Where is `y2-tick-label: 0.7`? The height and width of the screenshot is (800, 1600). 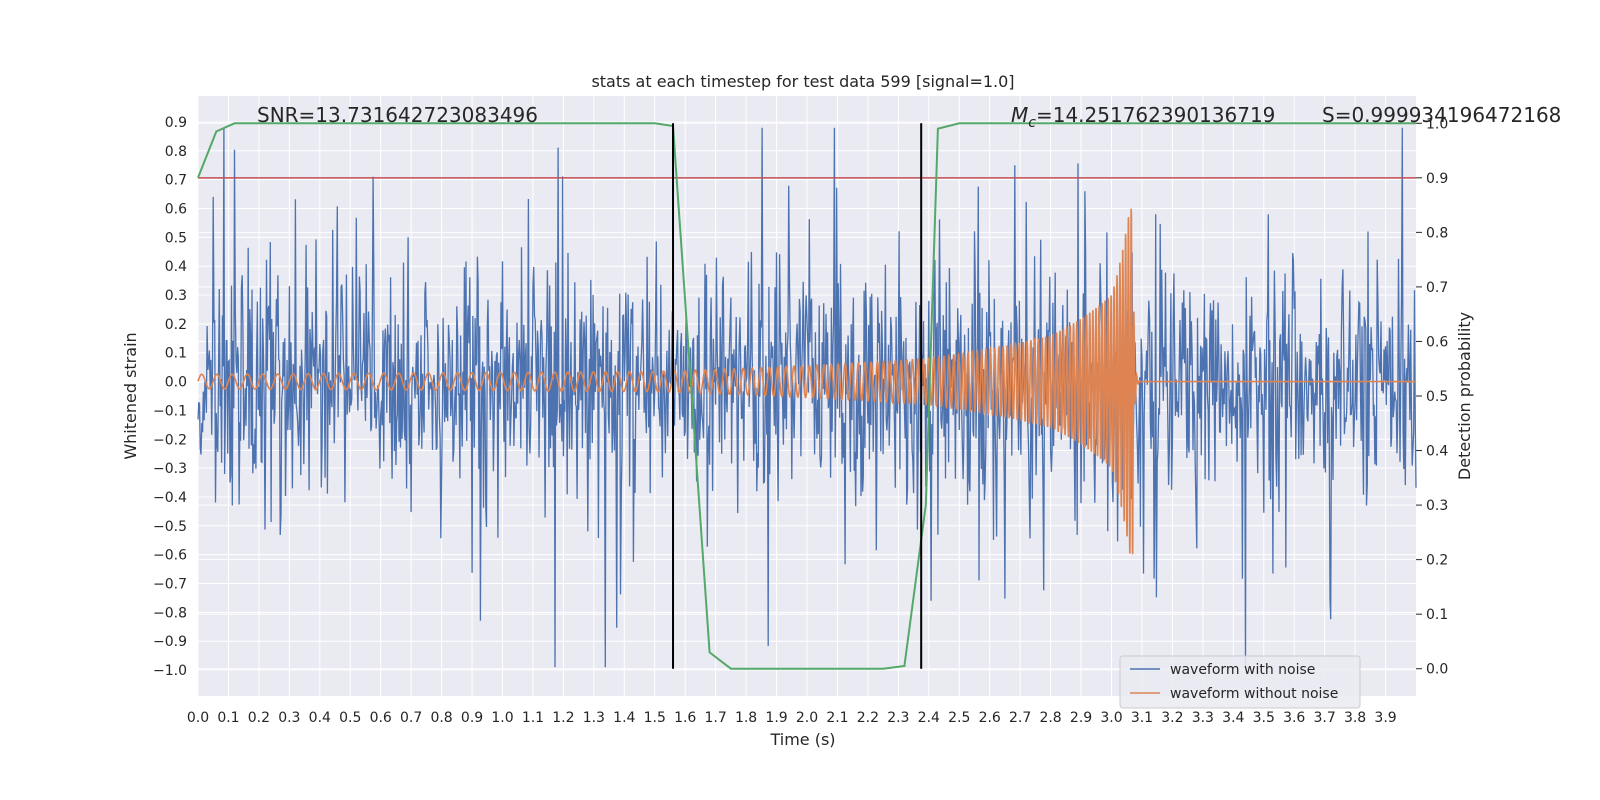
y2-tick-label: 0.7 is located at coordinates (1437, 288).